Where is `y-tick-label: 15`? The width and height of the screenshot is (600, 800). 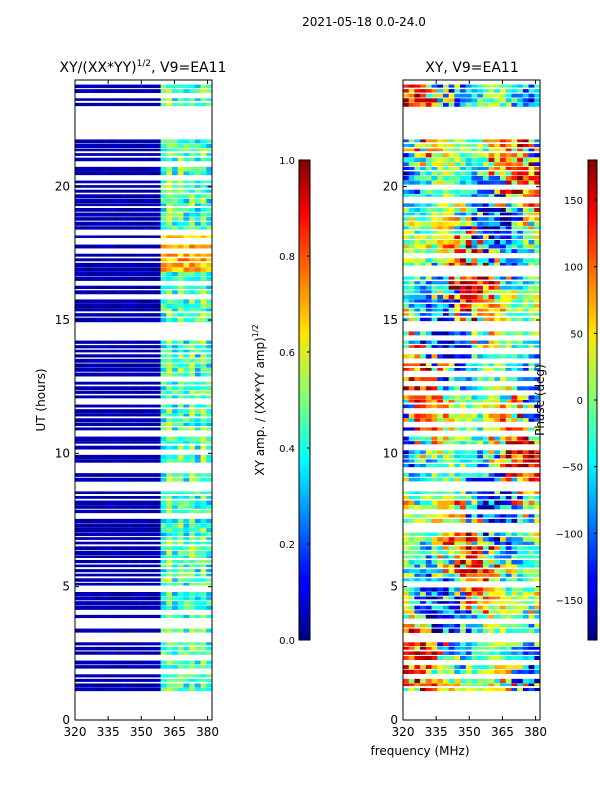 y-tick-label: 15 is located at coordinates (390, 320).